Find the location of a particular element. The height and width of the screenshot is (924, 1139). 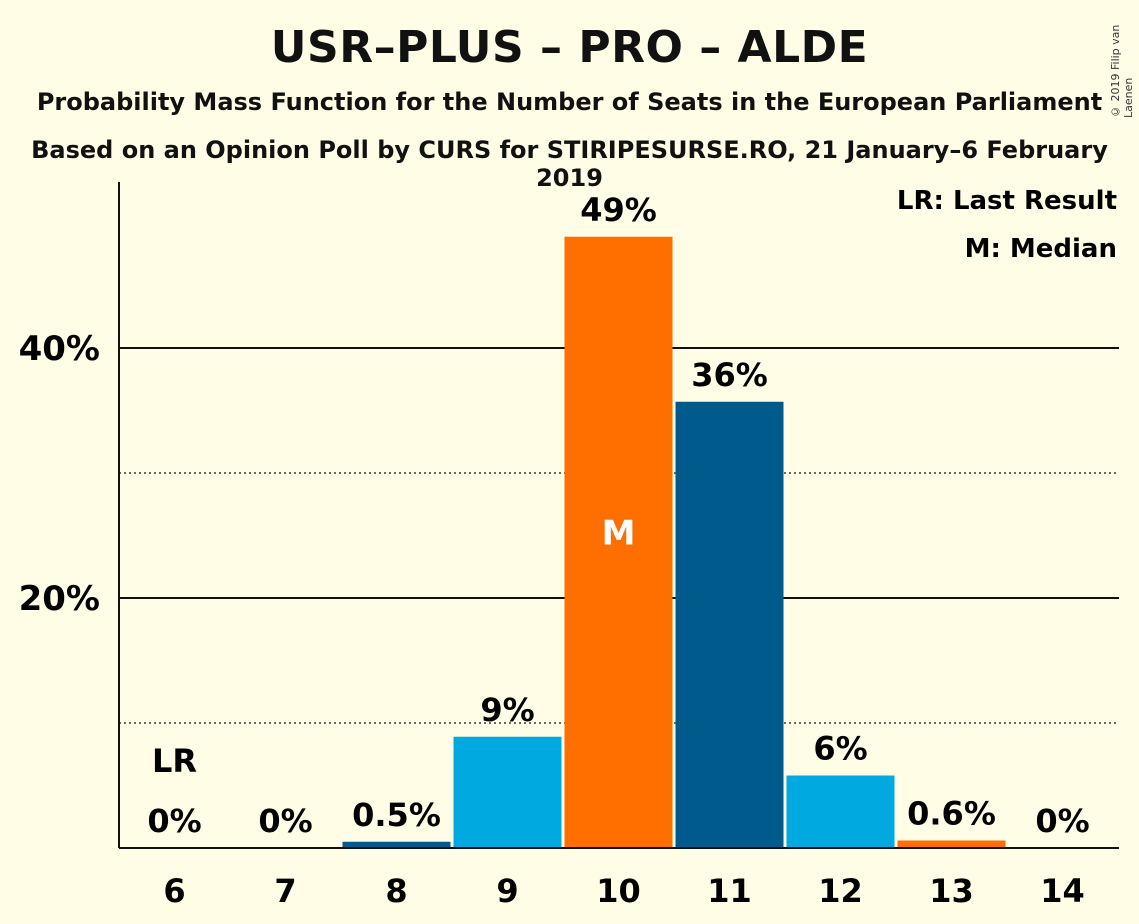

y-tick-label: 20% is located at coordinates (59, 599).